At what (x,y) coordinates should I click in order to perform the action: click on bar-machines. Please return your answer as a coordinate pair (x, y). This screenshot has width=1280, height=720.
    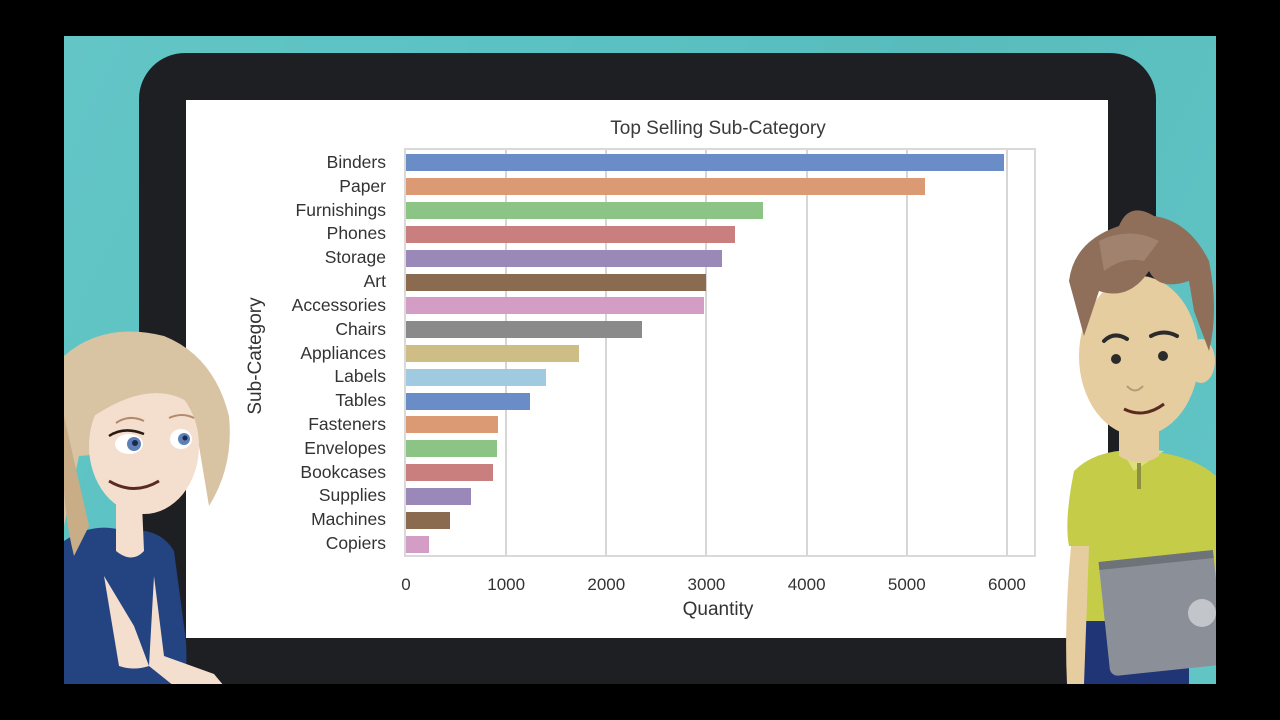
    Looking at the image, I should click on (428, 520).